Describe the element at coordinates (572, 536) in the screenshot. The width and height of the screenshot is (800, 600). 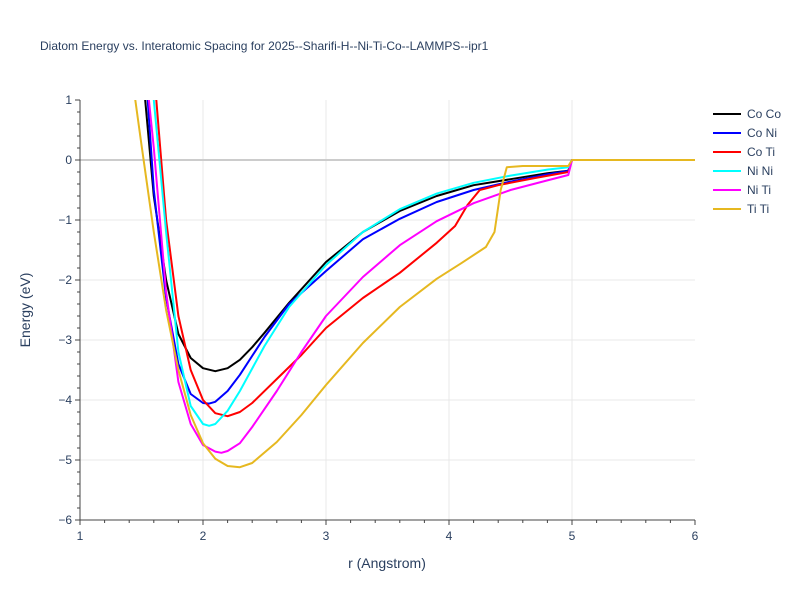
I see `x-tick-label: 5` at that location.